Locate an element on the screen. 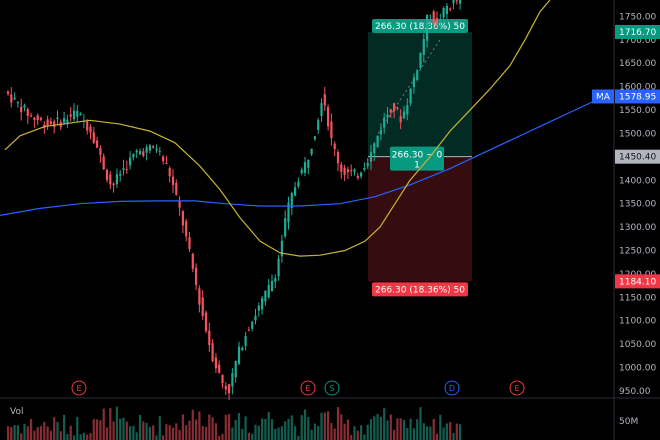  stop-price-badge: 1184.10 is located at coordinates (637, 281).